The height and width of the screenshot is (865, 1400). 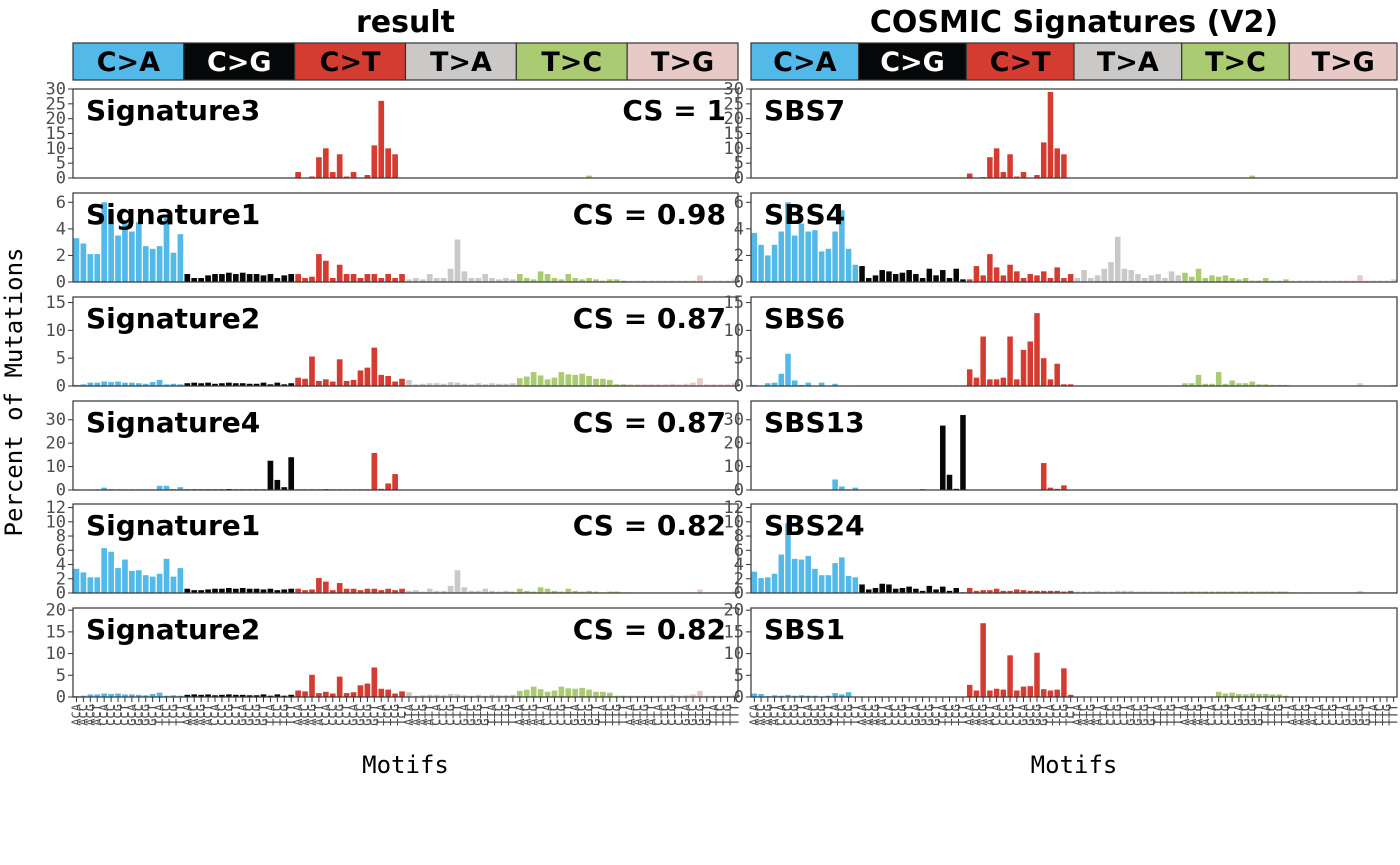 I want to click on y-tick-label: 20, so click(x=734, y=119).